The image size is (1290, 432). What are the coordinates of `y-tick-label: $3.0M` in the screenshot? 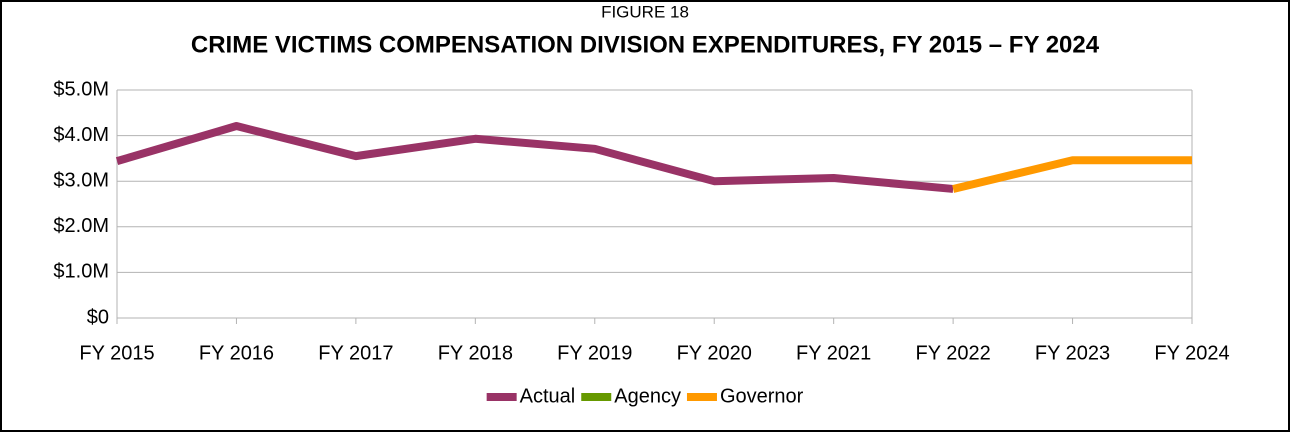 It's located at (81, 180).